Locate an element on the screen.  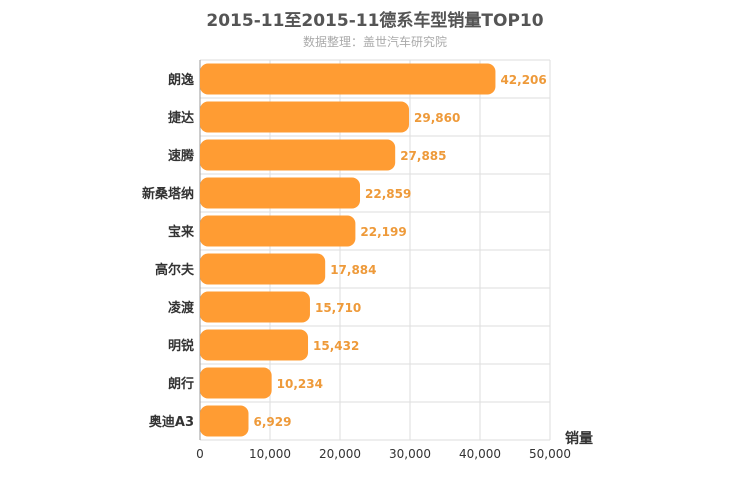
data-label: 15,710 is located at coordinates (338, 308).